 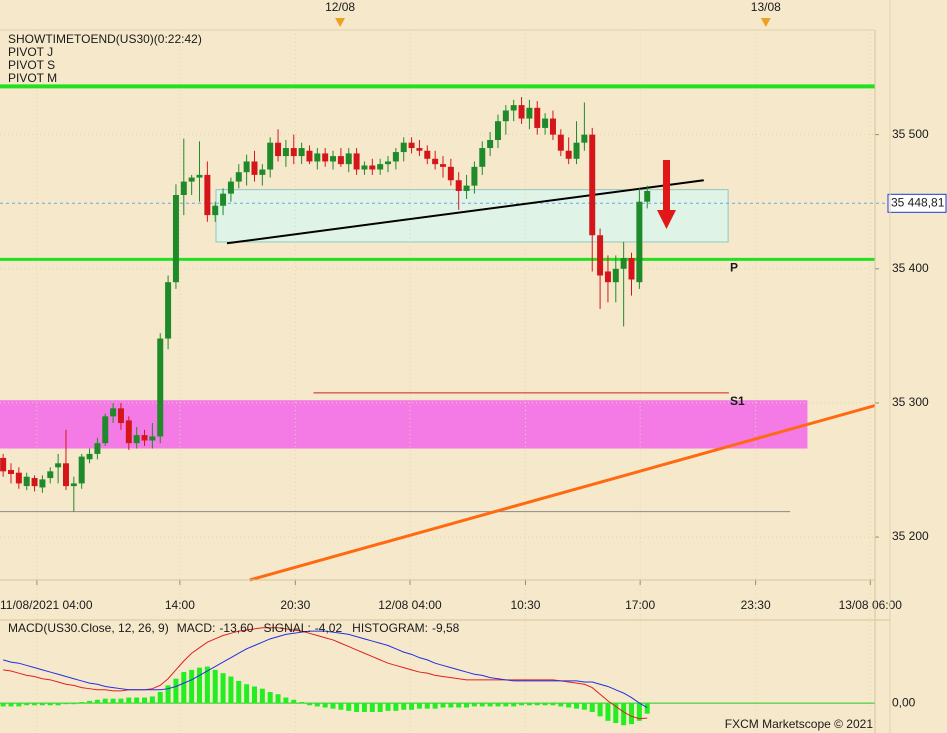 I want to click on drawing-line, so click(x=465, y=212).